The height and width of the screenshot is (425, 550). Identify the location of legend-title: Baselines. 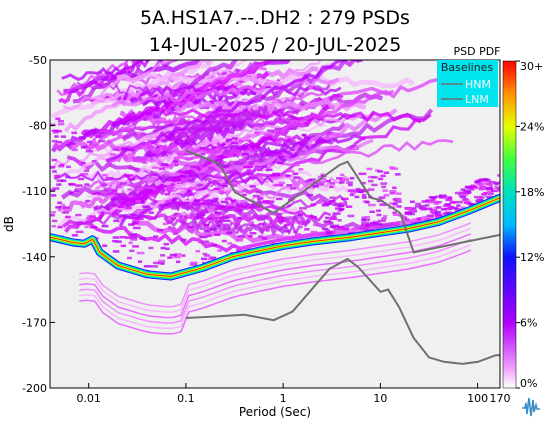
(467, 67).